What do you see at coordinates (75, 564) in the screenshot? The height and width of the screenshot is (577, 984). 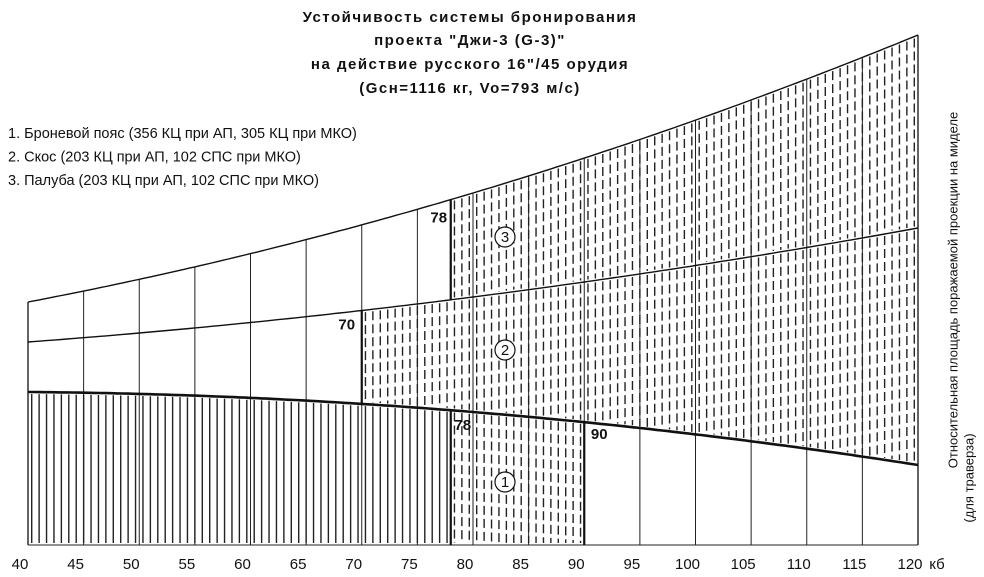 I see `x-tick-label: 45` at bounding box center [75, 564].